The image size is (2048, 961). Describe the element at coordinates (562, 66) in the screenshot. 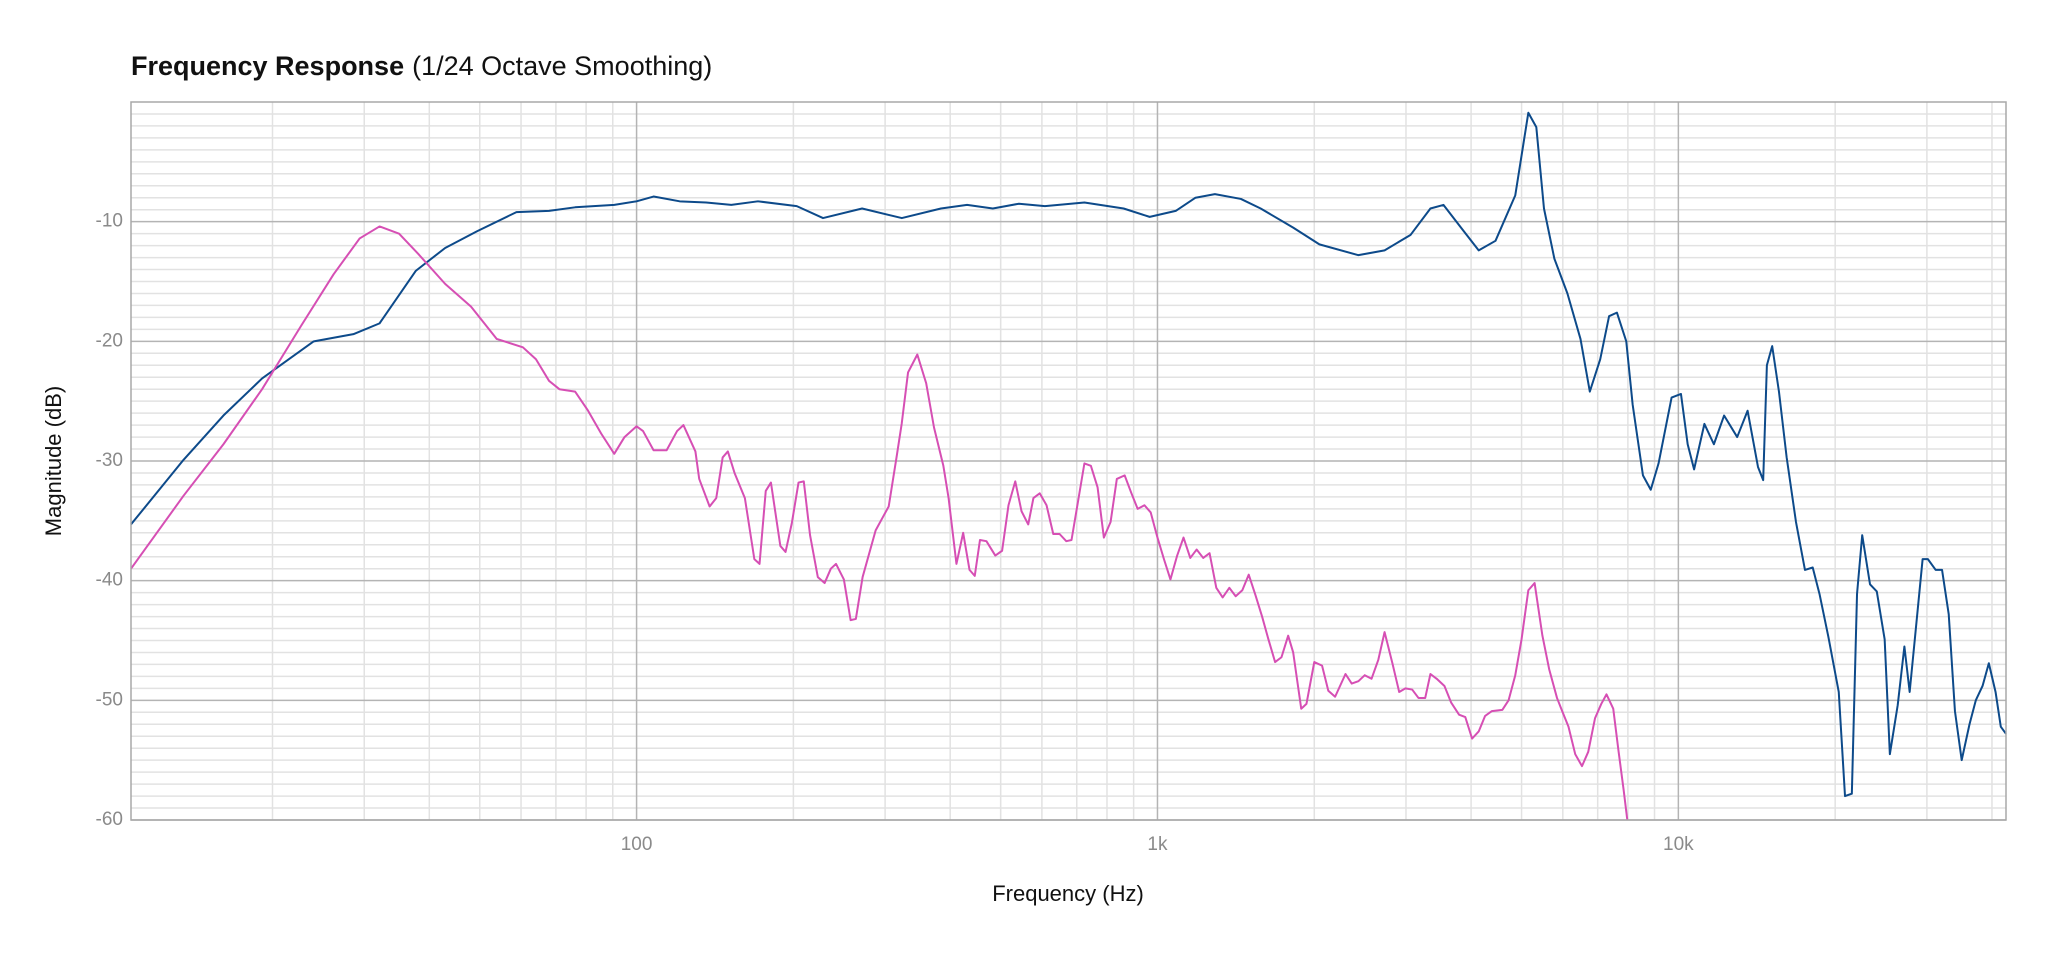

I see `chart-subtitle: (1/24 Octave Smoothing)` at that location.